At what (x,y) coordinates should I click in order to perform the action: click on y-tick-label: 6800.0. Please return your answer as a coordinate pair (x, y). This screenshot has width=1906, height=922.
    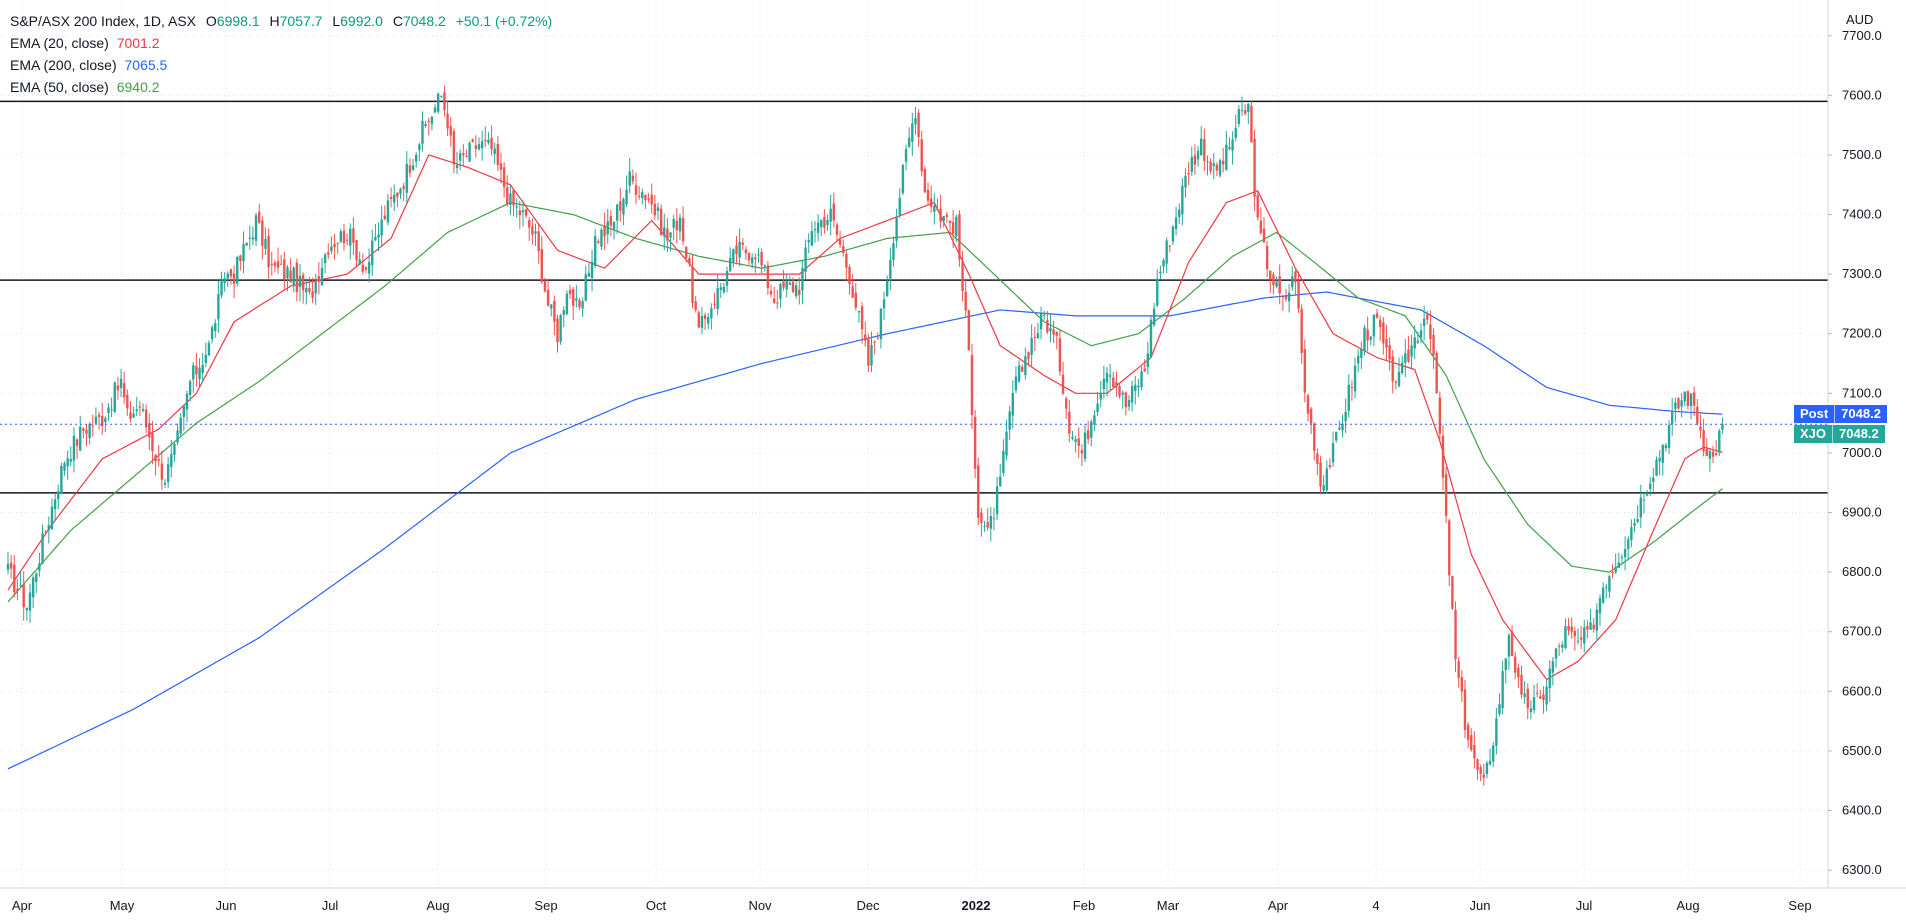
    Looking at the image, I should click on (1862, 571).